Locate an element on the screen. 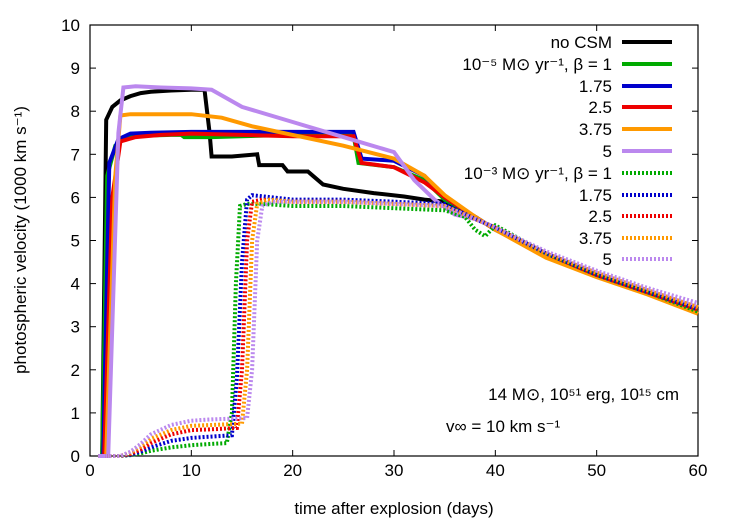  legend-label: no CSM is located at coordinates (581, 42).